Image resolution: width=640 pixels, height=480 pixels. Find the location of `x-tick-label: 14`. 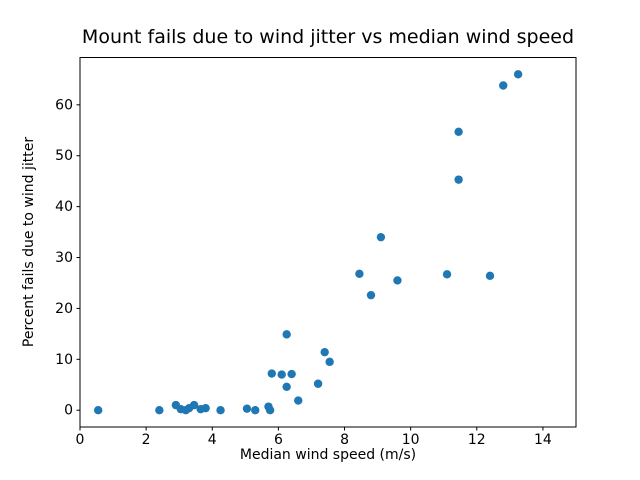

x-tick-label: 14 is located at coordinates (543, 440).